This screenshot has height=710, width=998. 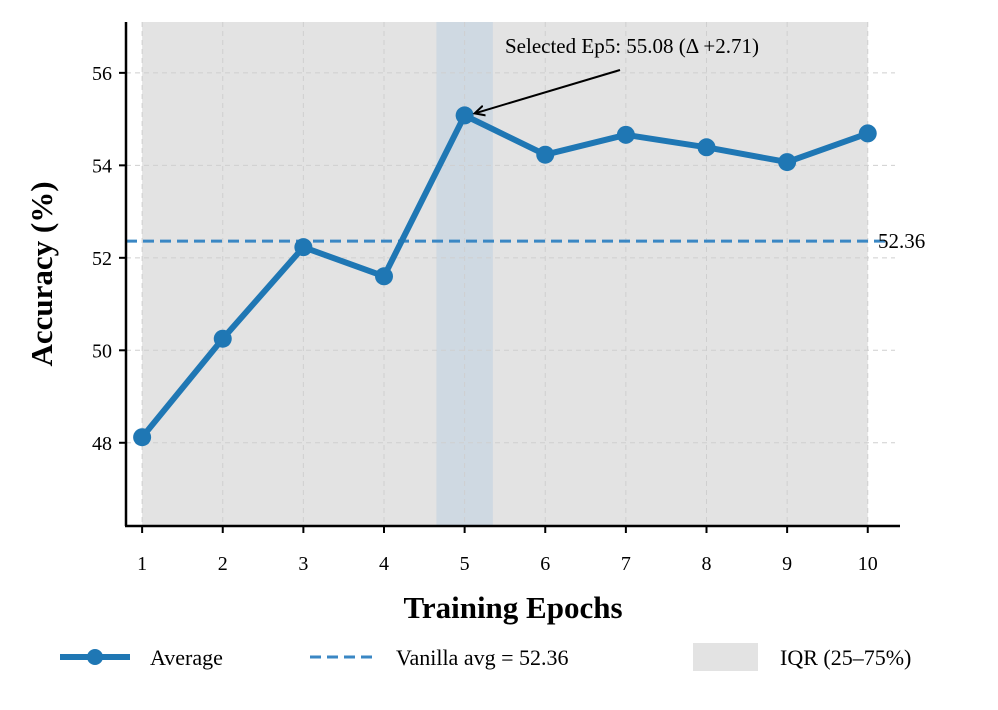 I want to click on y-tick-label: 52, so click(x=102, y=259).